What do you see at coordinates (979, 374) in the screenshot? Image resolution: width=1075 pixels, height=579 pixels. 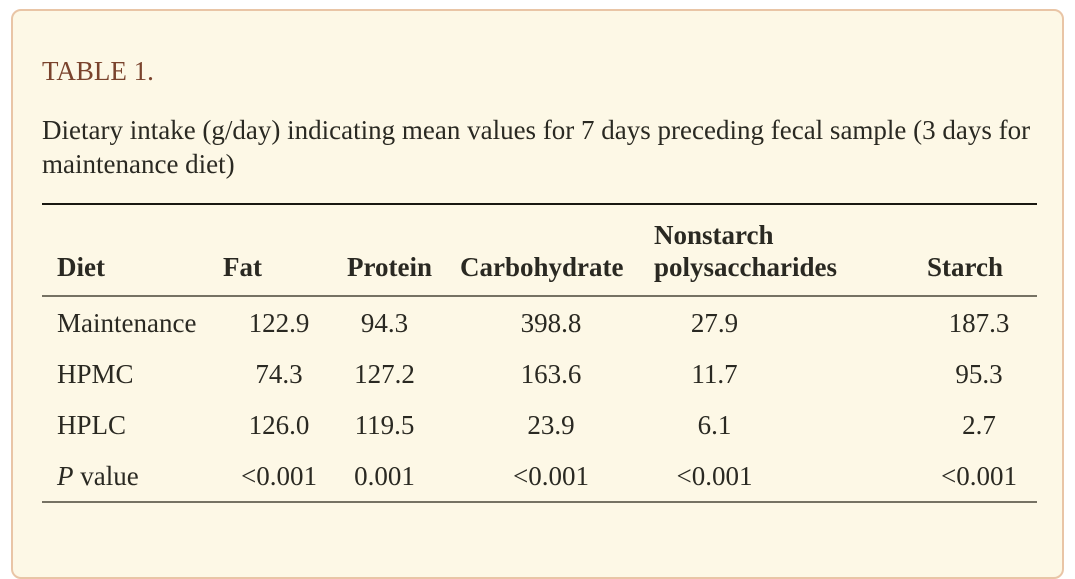 I see `value-cell: 95.3` at bounding box center [979, 374].